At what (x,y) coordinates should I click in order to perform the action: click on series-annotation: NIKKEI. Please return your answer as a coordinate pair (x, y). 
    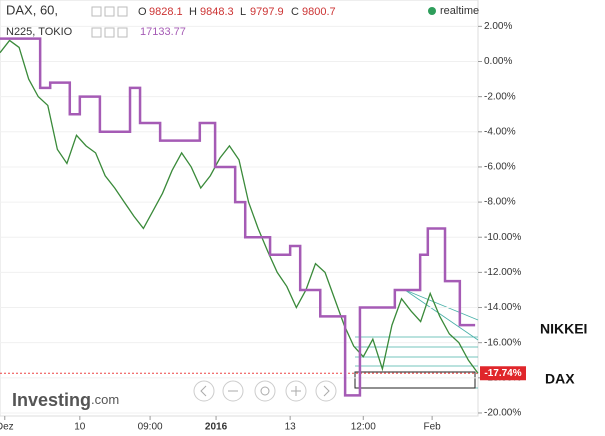
    Looking at the image, I should click on (563, 329).